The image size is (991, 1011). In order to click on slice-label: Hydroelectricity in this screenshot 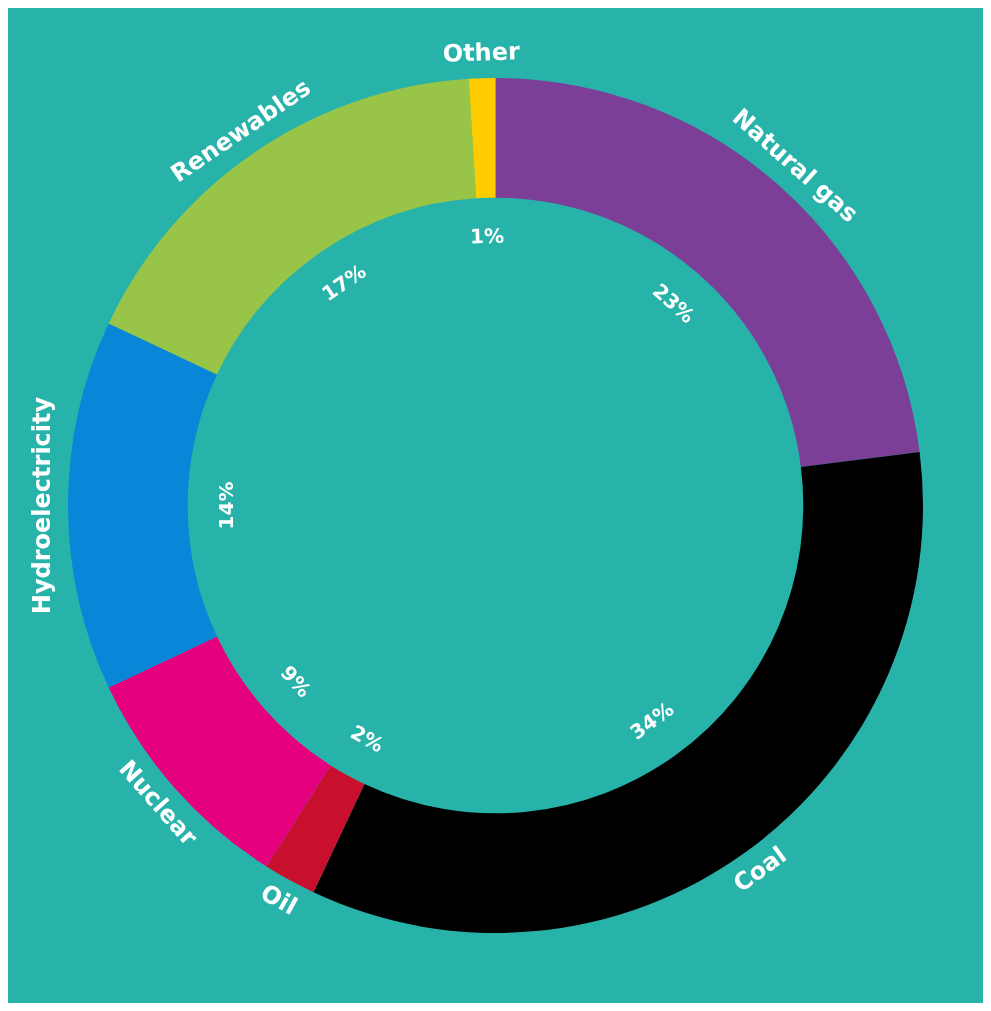, I will do `click(42, 505)`.